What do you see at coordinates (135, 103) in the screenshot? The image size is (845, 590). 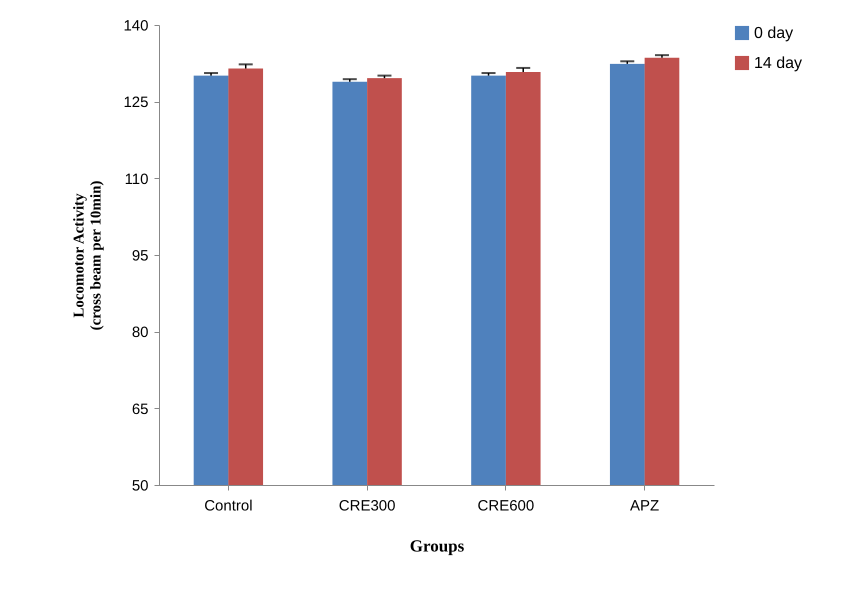 I see `y-tick-label: 125` at bounding box center [135, 103].